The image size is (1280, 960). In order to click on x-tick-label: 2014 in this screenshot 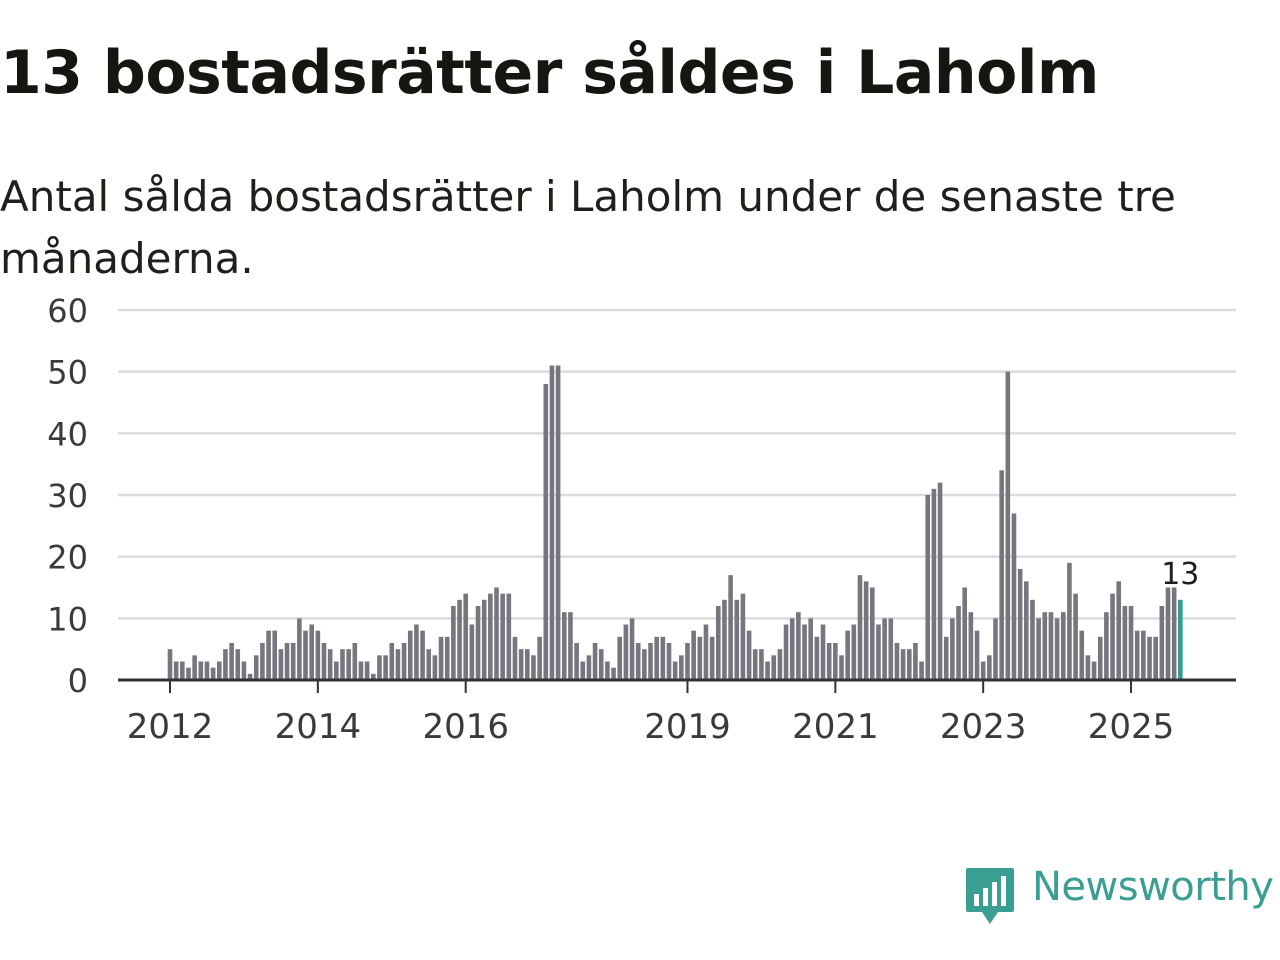, I will do `click(318, 727)`.